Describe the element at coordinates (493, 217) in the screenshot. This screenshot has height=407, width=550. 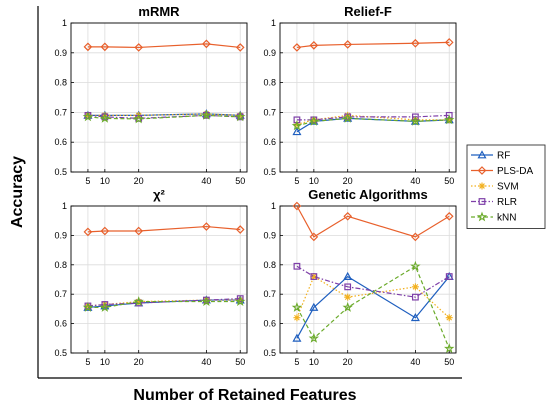
I see `legend-entry-knn: kNN` at that location.